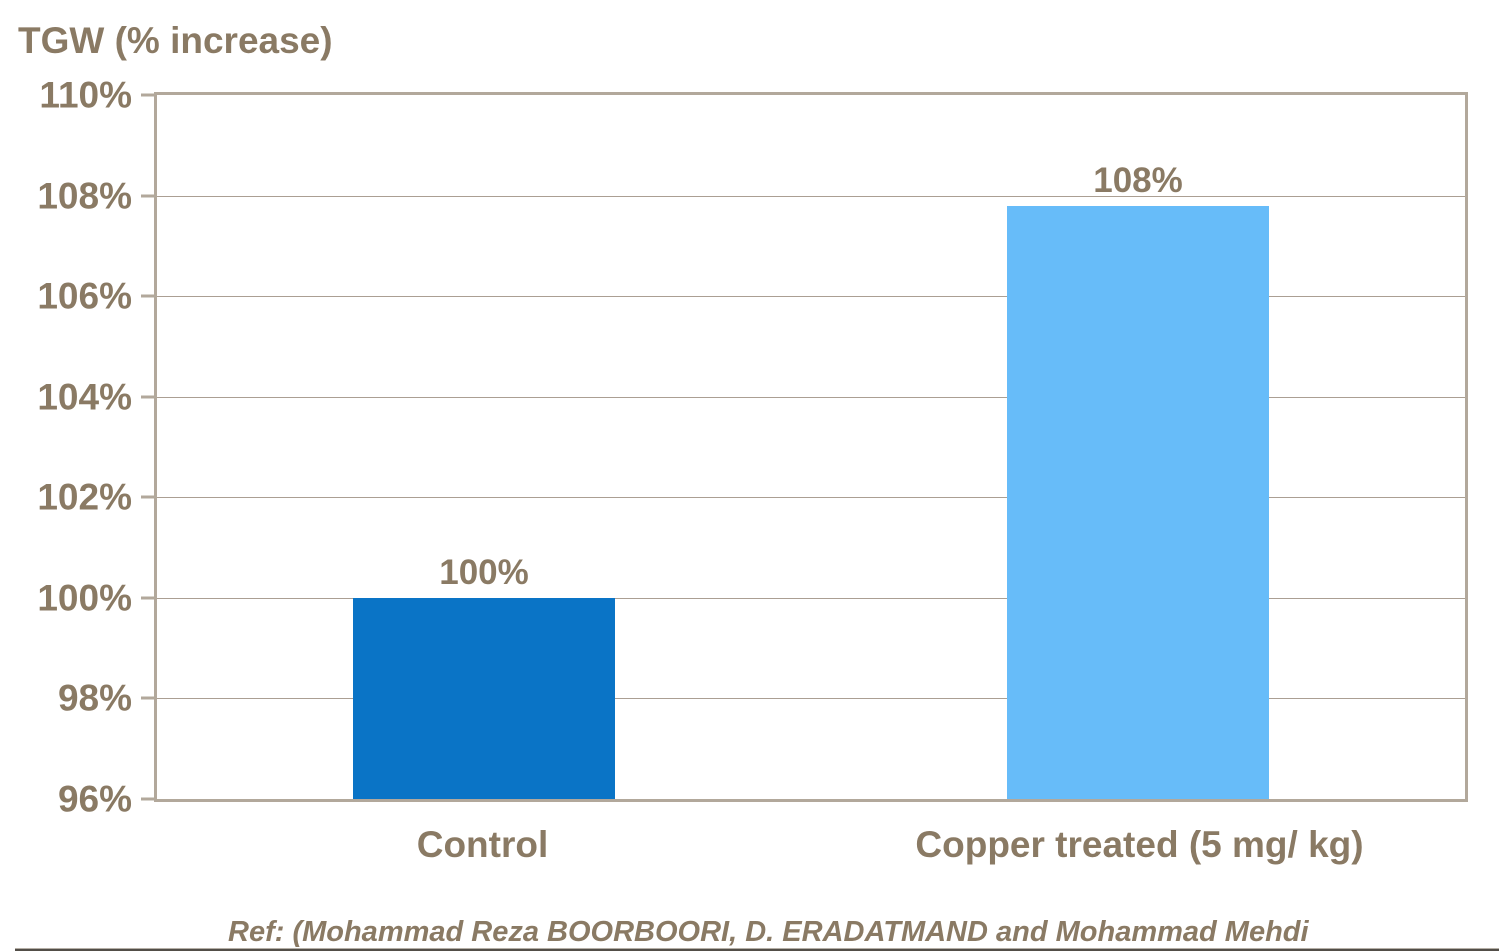  I want to click on bar-value-label: 108%, so click(1138, 180).